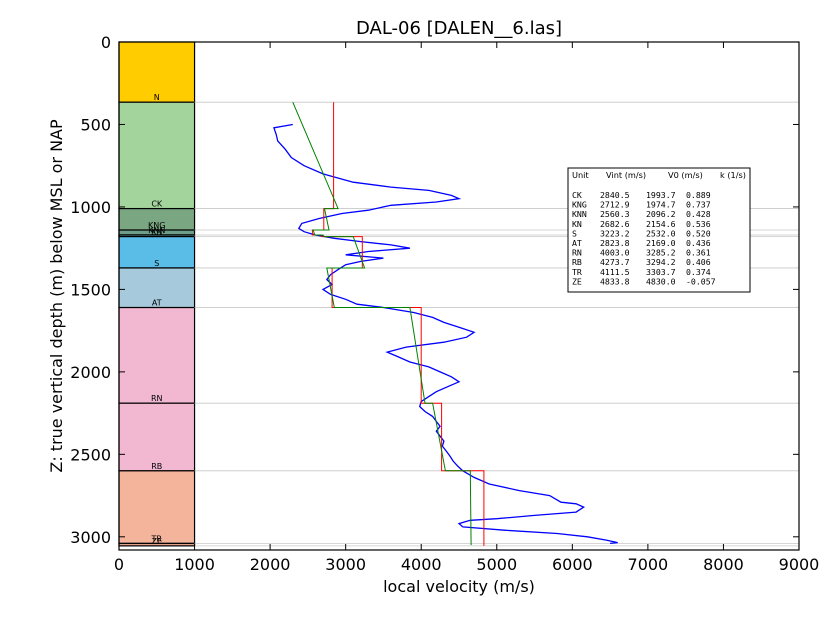  I want to click on unit-label-ck: CK, so click(157, 204).